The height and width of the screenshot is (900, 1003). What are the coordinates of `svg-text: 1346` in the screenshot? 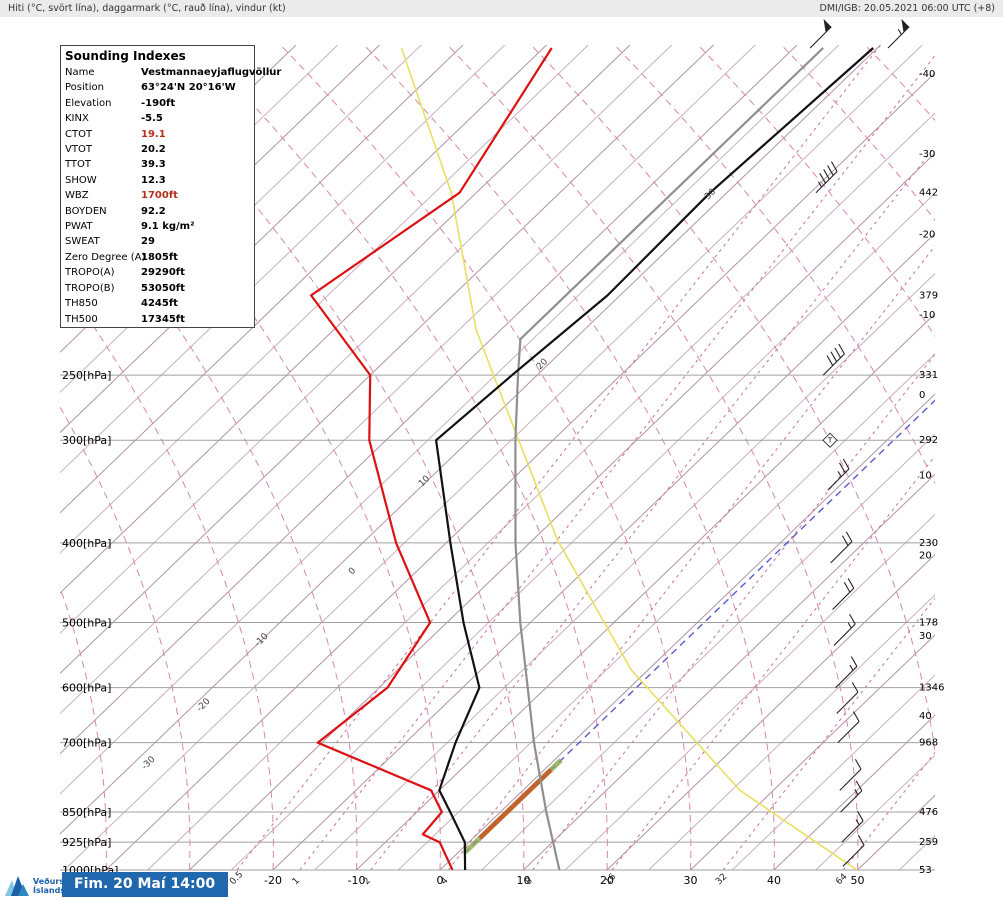 It's located at (931, 688).